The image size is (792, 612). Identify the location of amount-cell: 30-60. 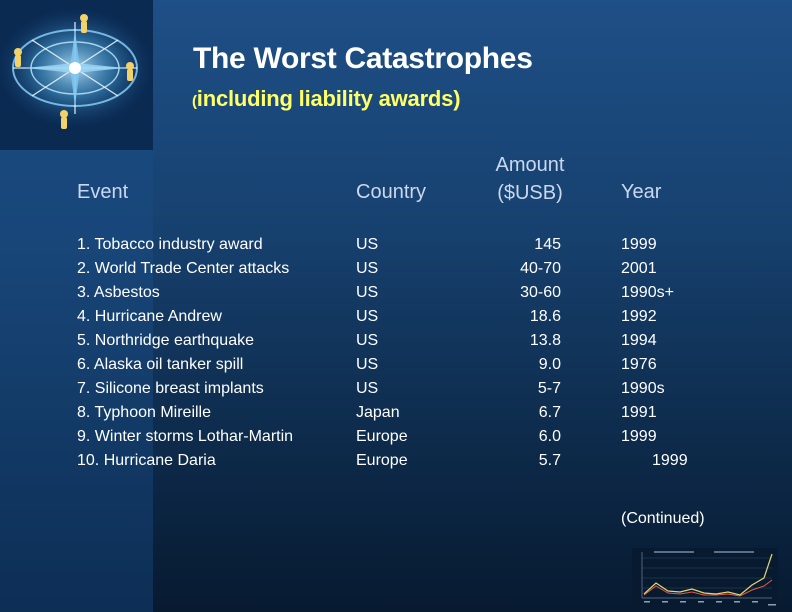
(540, 292).